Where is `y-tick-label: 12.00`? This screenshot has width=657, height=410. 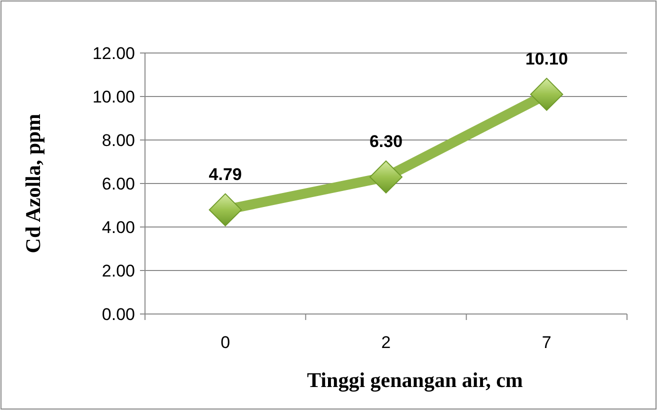
y-tick-label: 12.00 is located at coordinates (113, 53).